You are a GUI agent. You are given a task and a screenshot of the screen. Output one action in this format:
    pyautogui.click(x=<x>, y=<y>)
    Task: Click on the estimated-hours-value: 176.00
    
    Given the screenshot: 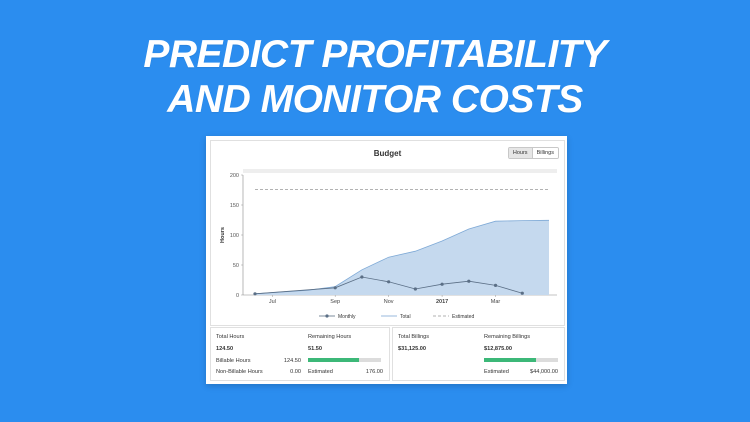 What is the action you would take?
    pyautogui.click(x=374, y=372)
    